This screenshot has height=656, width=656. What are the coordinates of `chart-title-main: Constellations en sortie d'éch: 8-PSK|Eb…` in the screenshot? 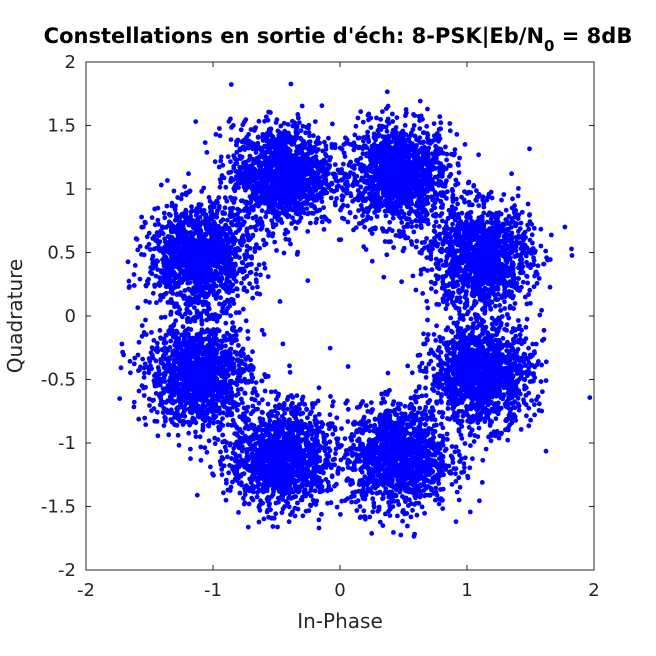 It's located at (294, 36).